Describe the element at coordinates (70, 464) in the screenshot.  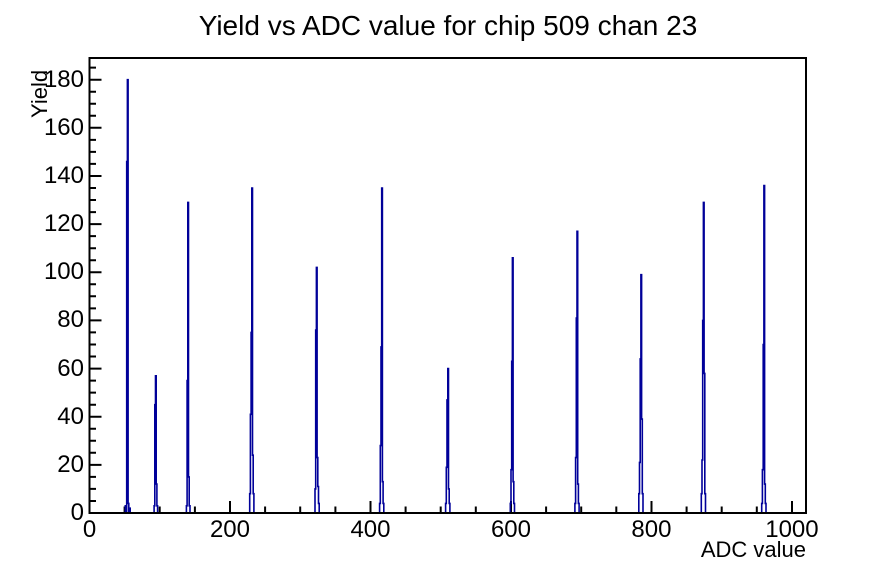
I see `y-tick-label: 20` at that location.